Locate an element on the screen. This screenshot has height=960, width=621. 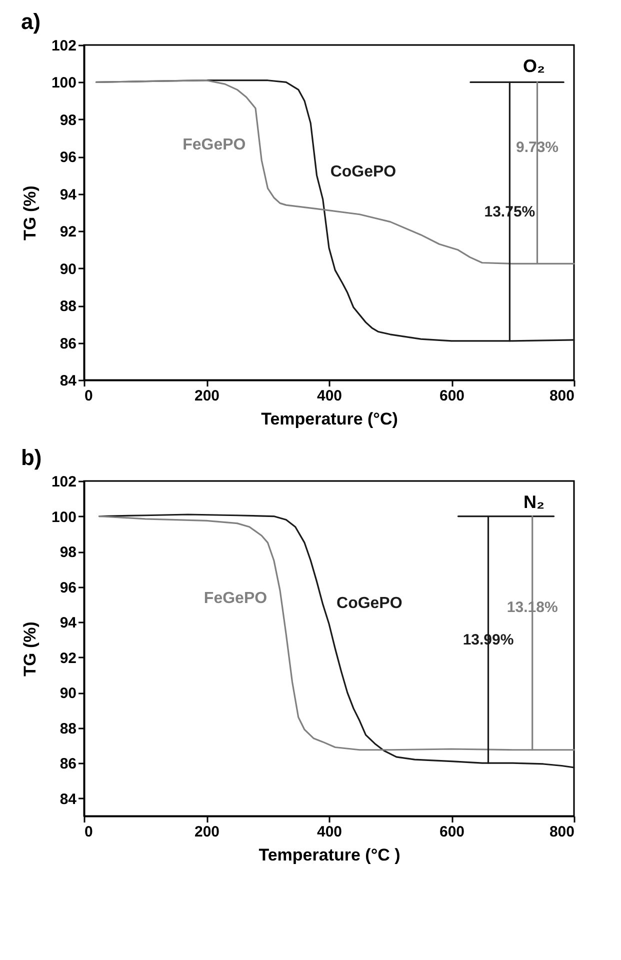
annotation: N₂ is located at coordinates (534, 502).